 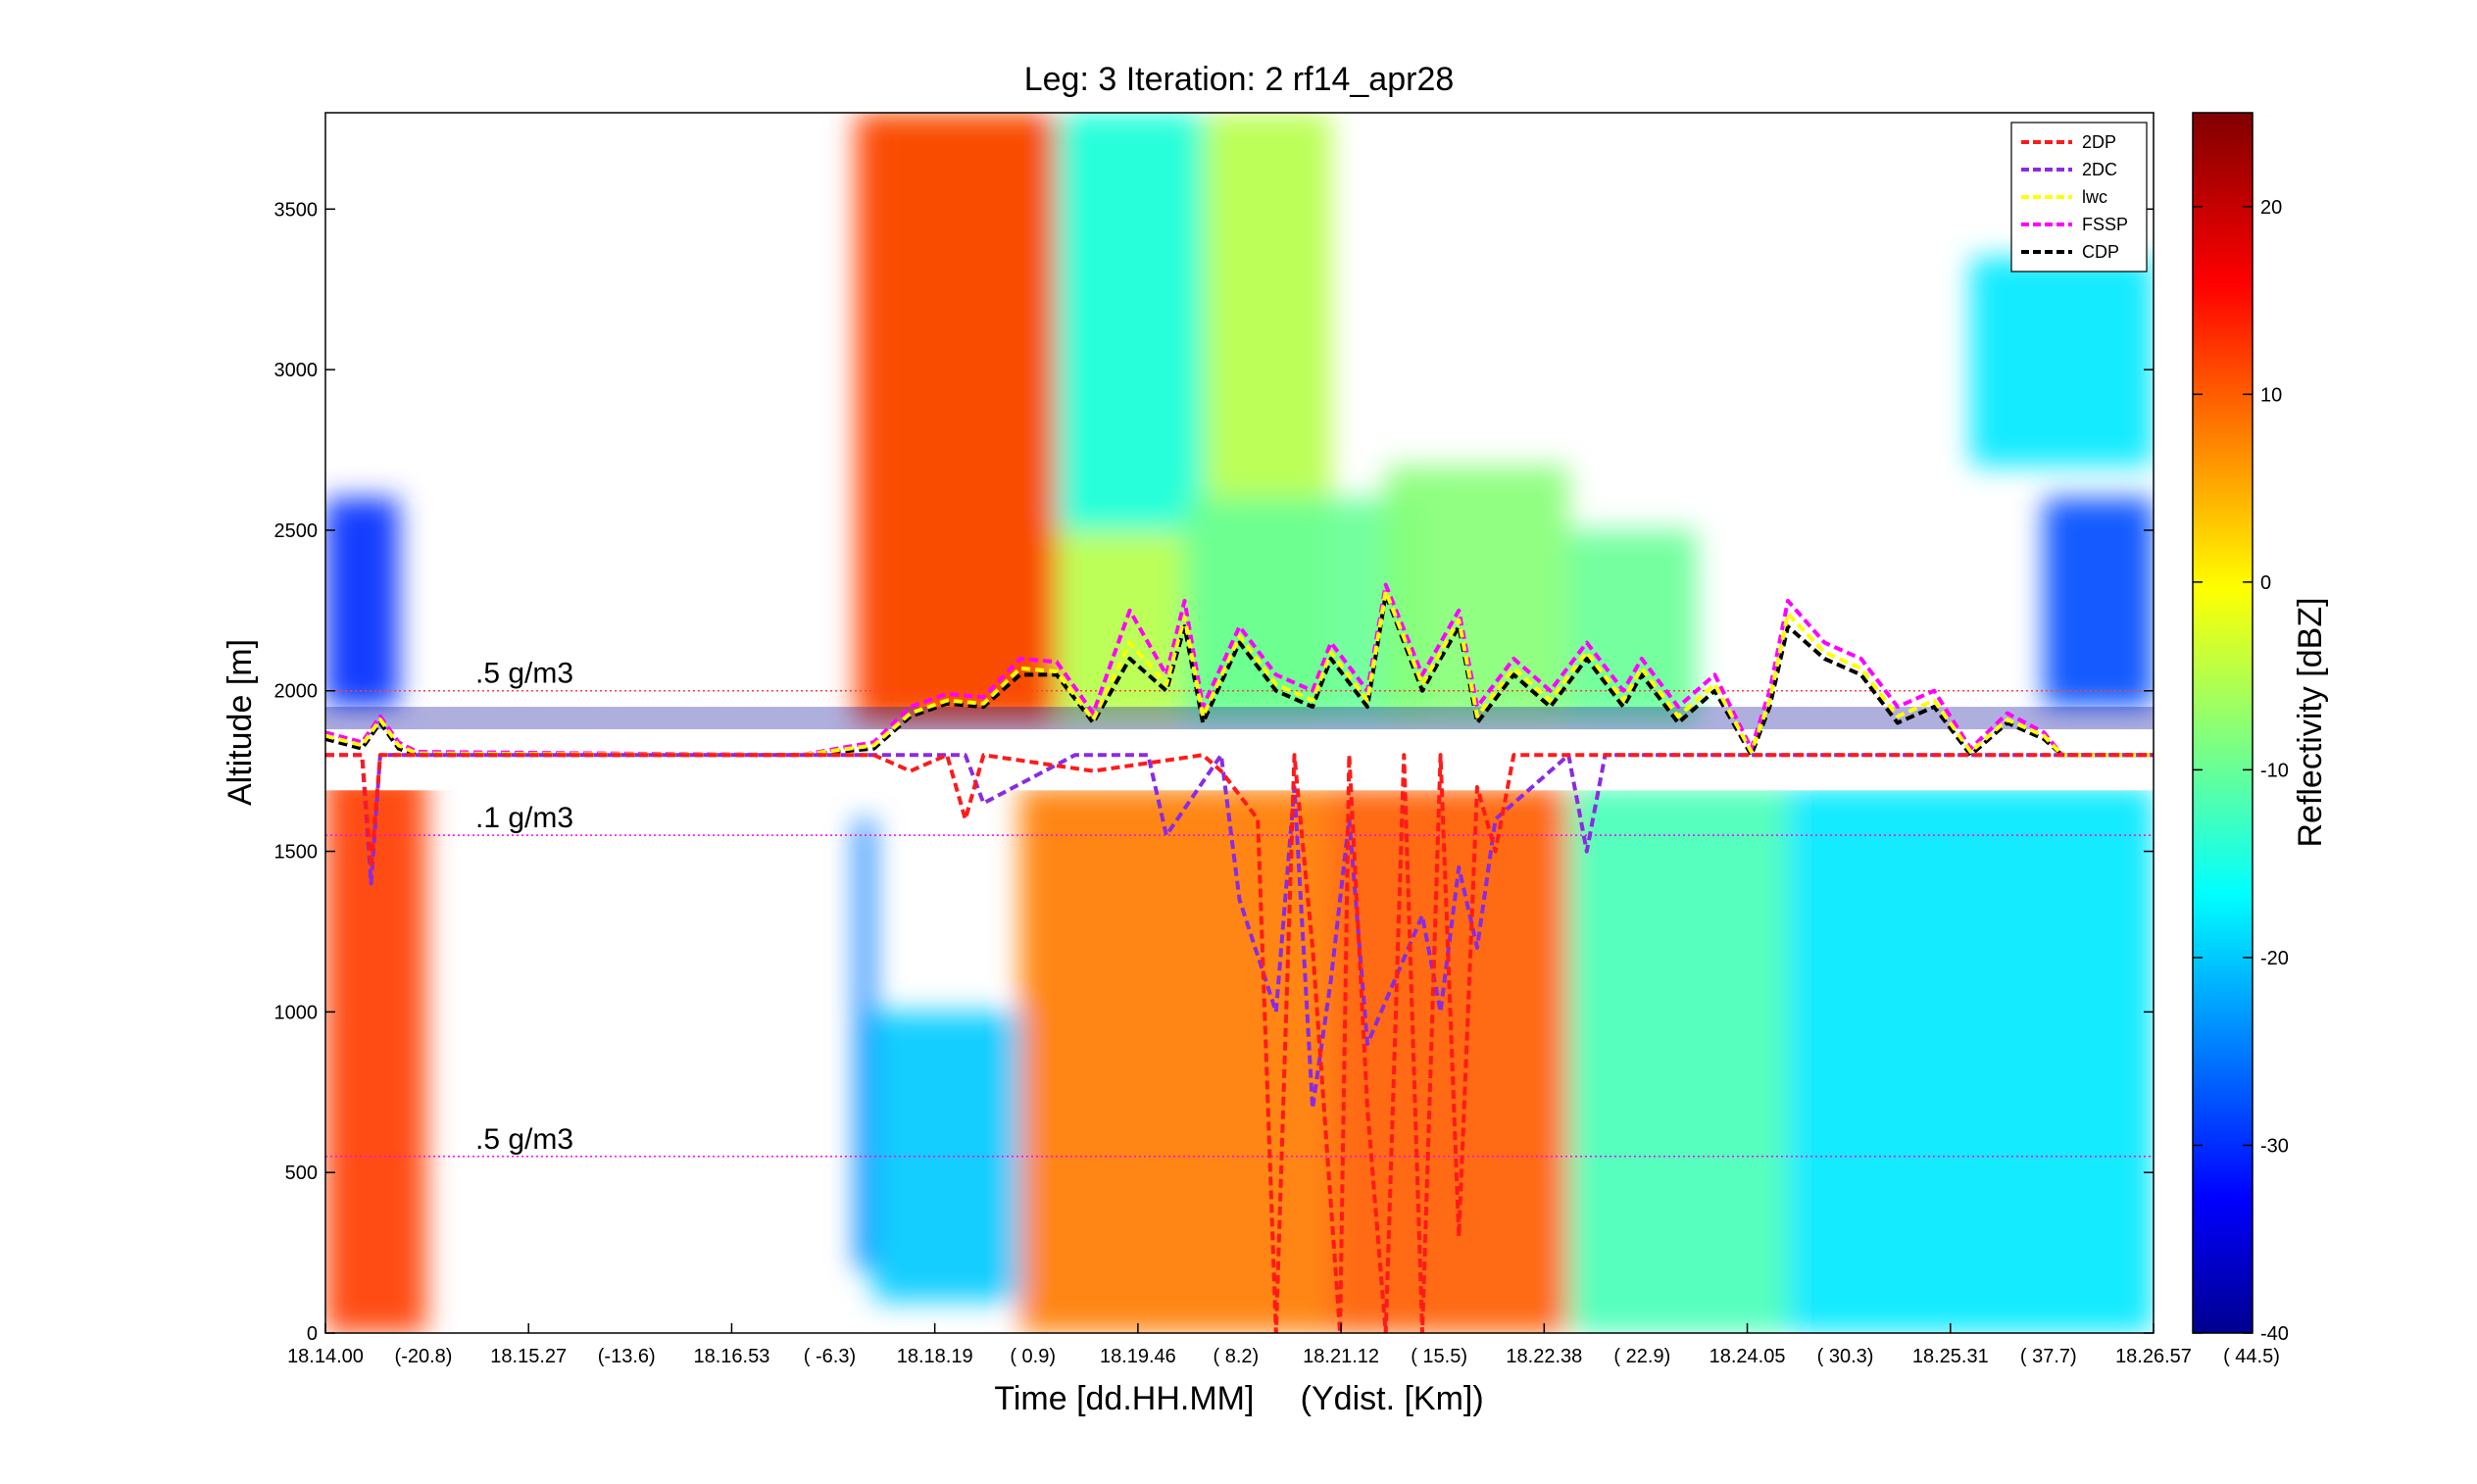 I want to click on x-tick-ydist: (-13.6), so click(x=627, y=1356).